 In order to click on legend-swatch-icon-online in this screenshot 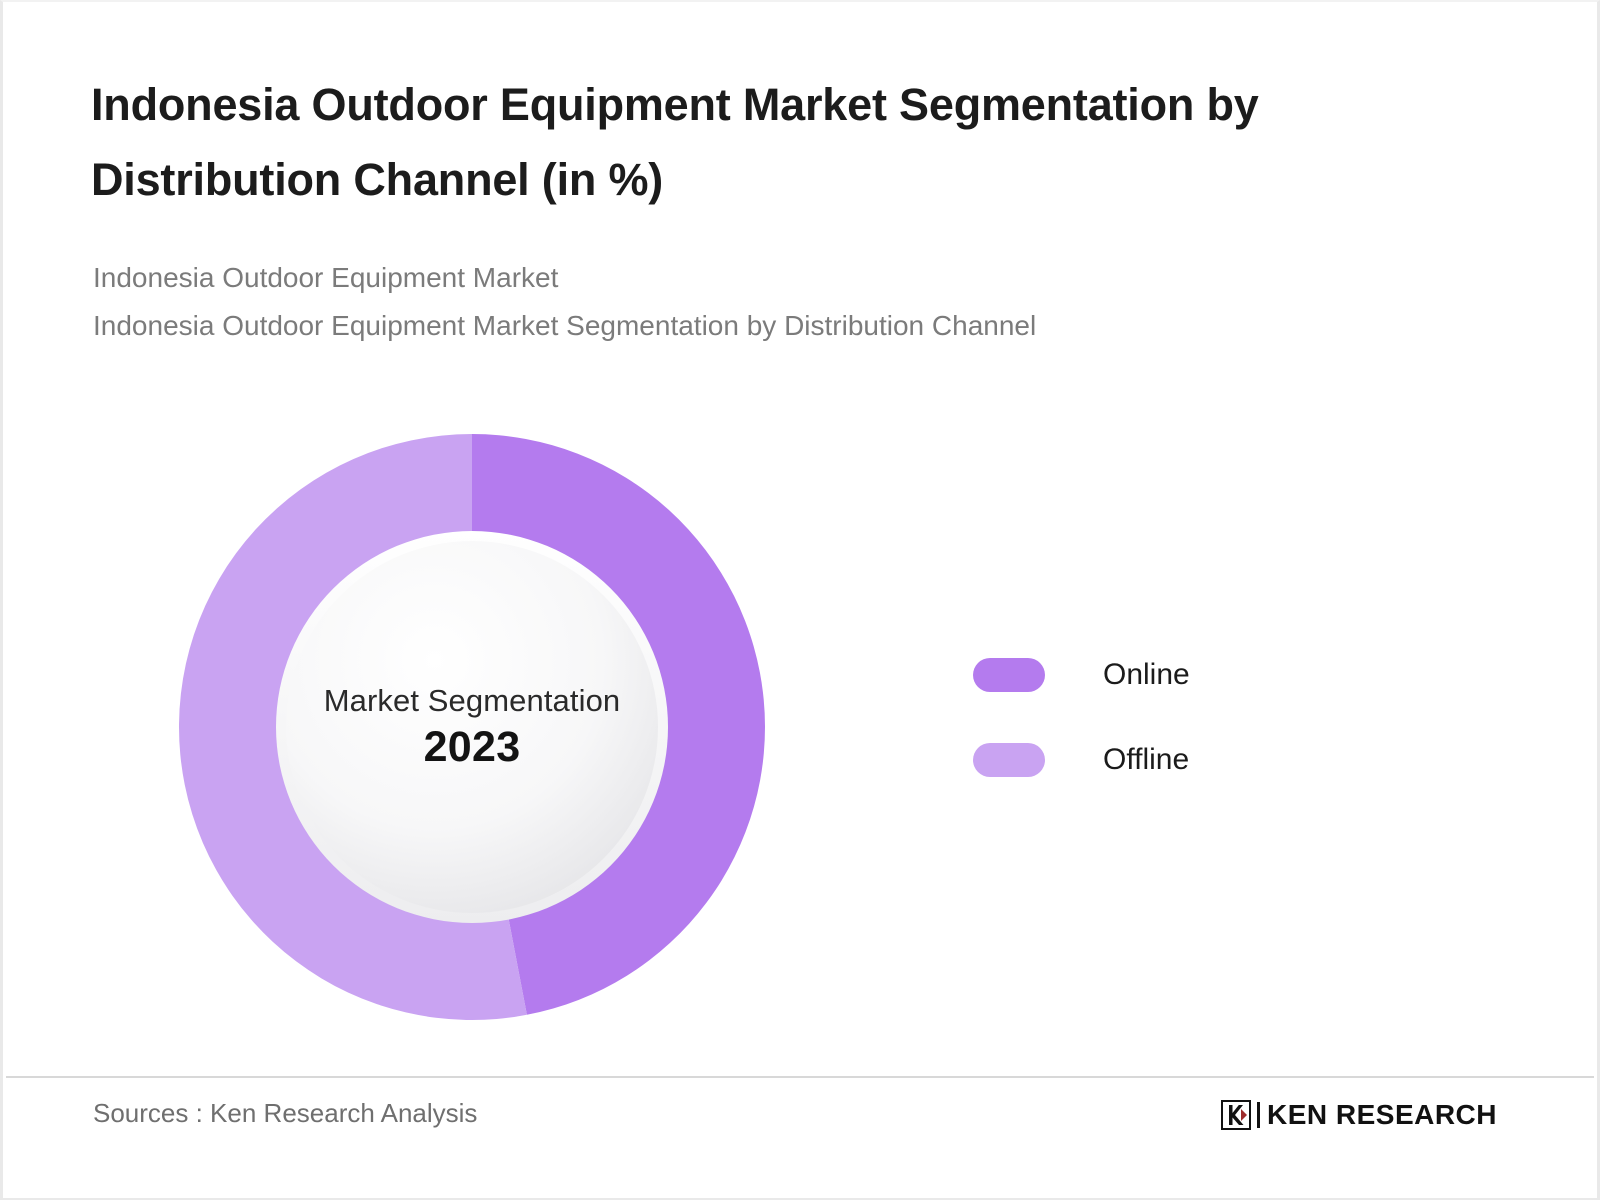, I will do `click(1009, 674)`.